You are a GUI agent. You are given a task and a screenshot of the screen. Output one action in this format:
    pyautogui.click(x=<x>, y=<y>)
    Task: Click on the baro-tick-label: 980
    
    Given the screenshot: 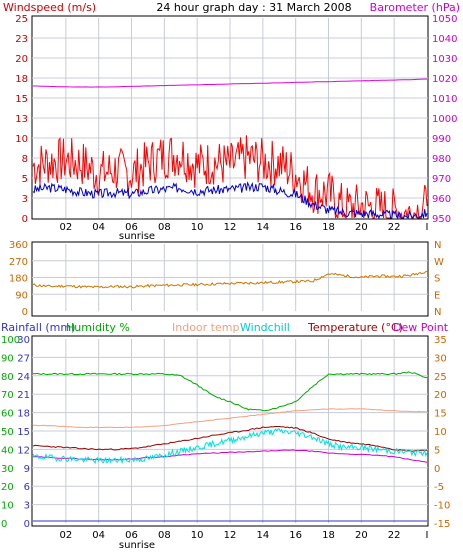 What is the action you would take?
    pyautogui.click(x=441, y=159)
    